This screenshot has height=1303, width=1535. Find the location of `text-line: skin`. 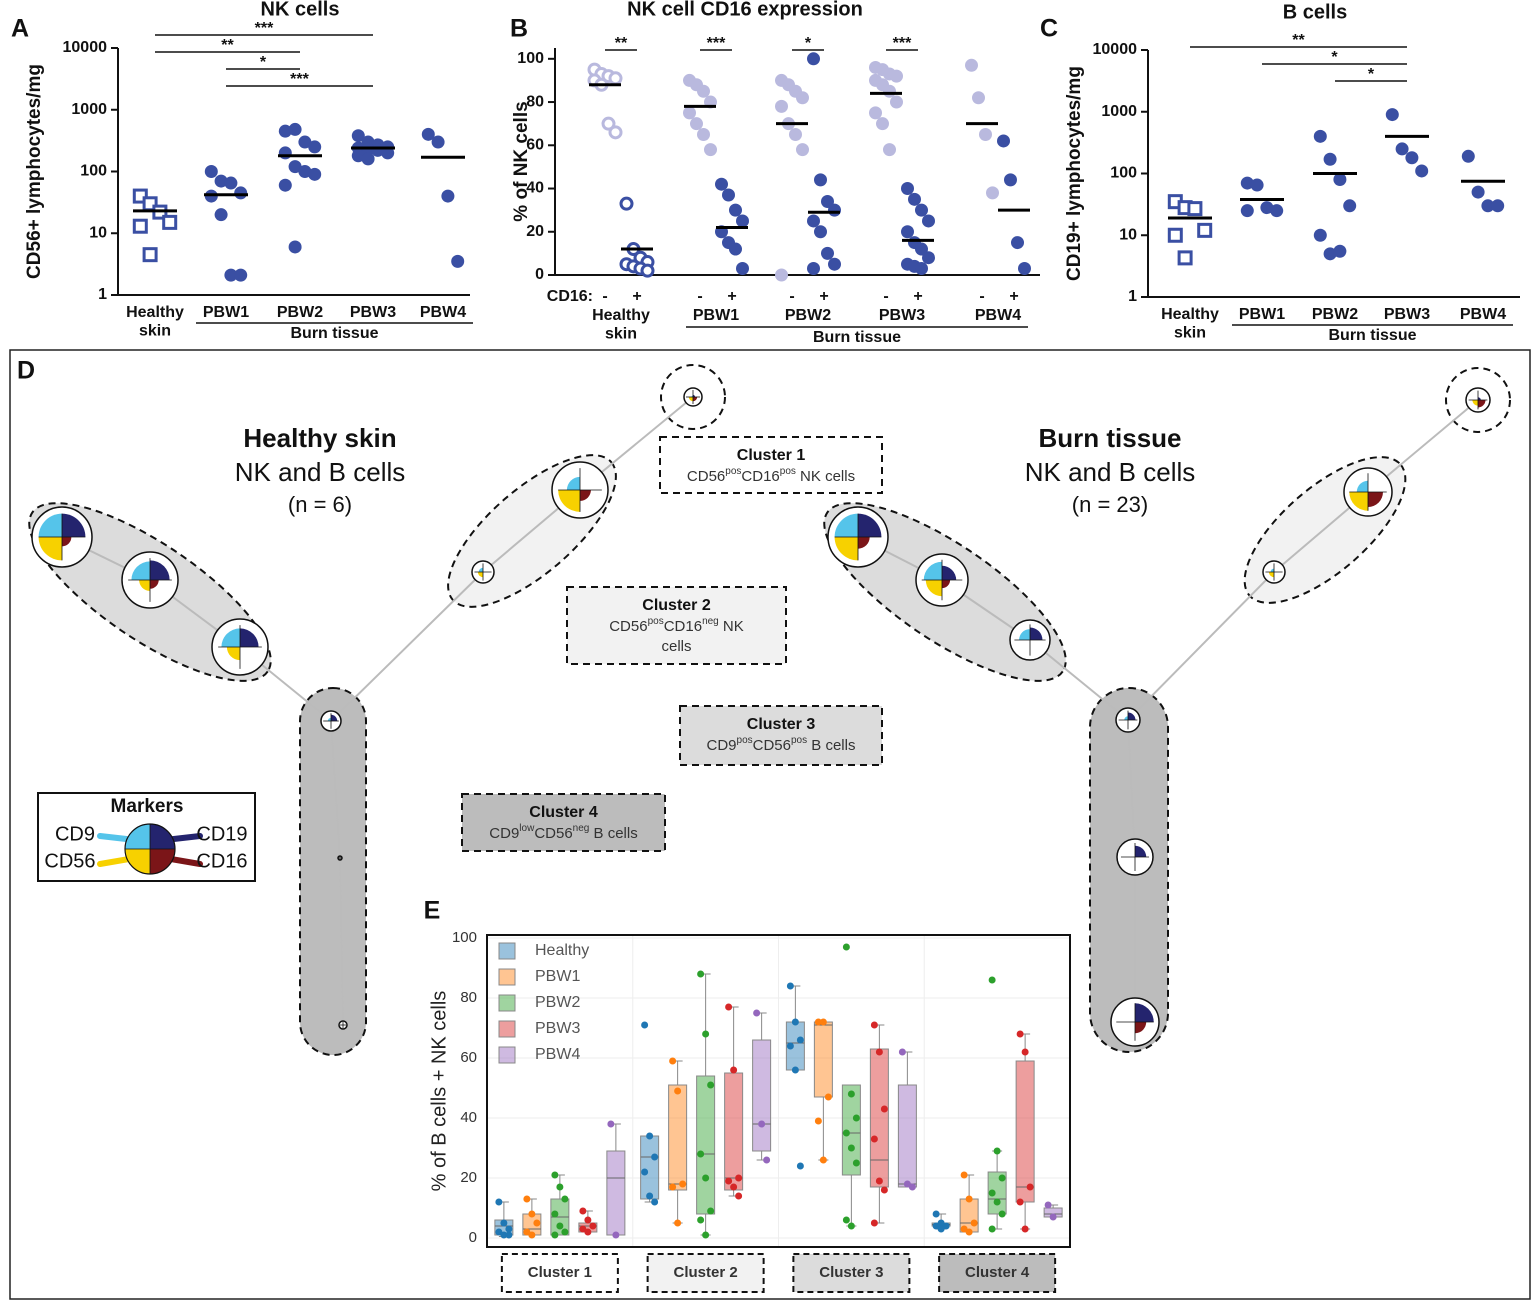

text-line: skin is located at coordinates (1190, 333).